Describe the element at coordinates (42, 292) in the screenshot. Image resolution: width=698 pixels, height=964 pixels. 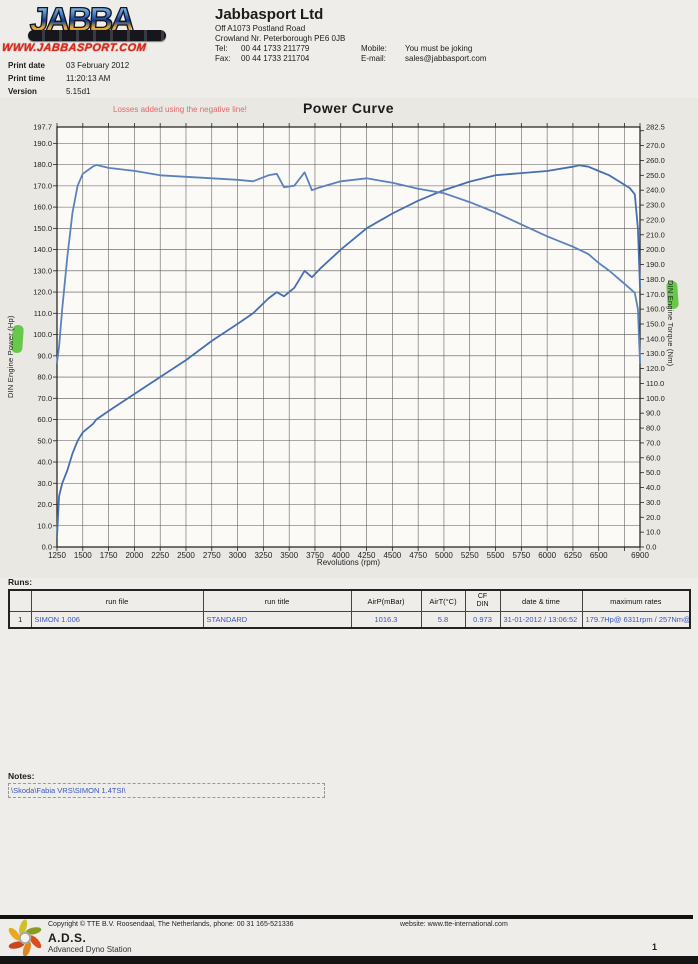
I see `left-axis-tick-label: 120.0` at that location.